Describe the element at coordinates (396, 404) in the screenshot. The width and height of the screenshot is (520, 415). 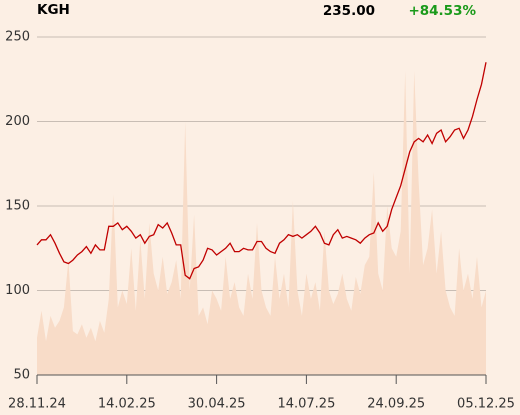
I see `x-tick-label: 24.09.25` at that location.